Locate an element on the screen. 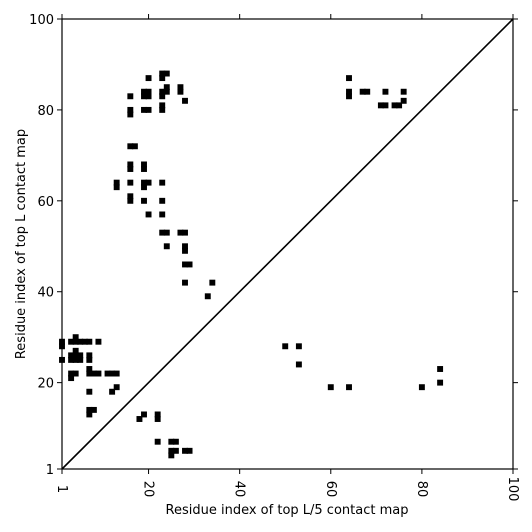 The height and width of the screenshot is (532, 532). y-tick-label: 40 is located at coordinates (45, 293).